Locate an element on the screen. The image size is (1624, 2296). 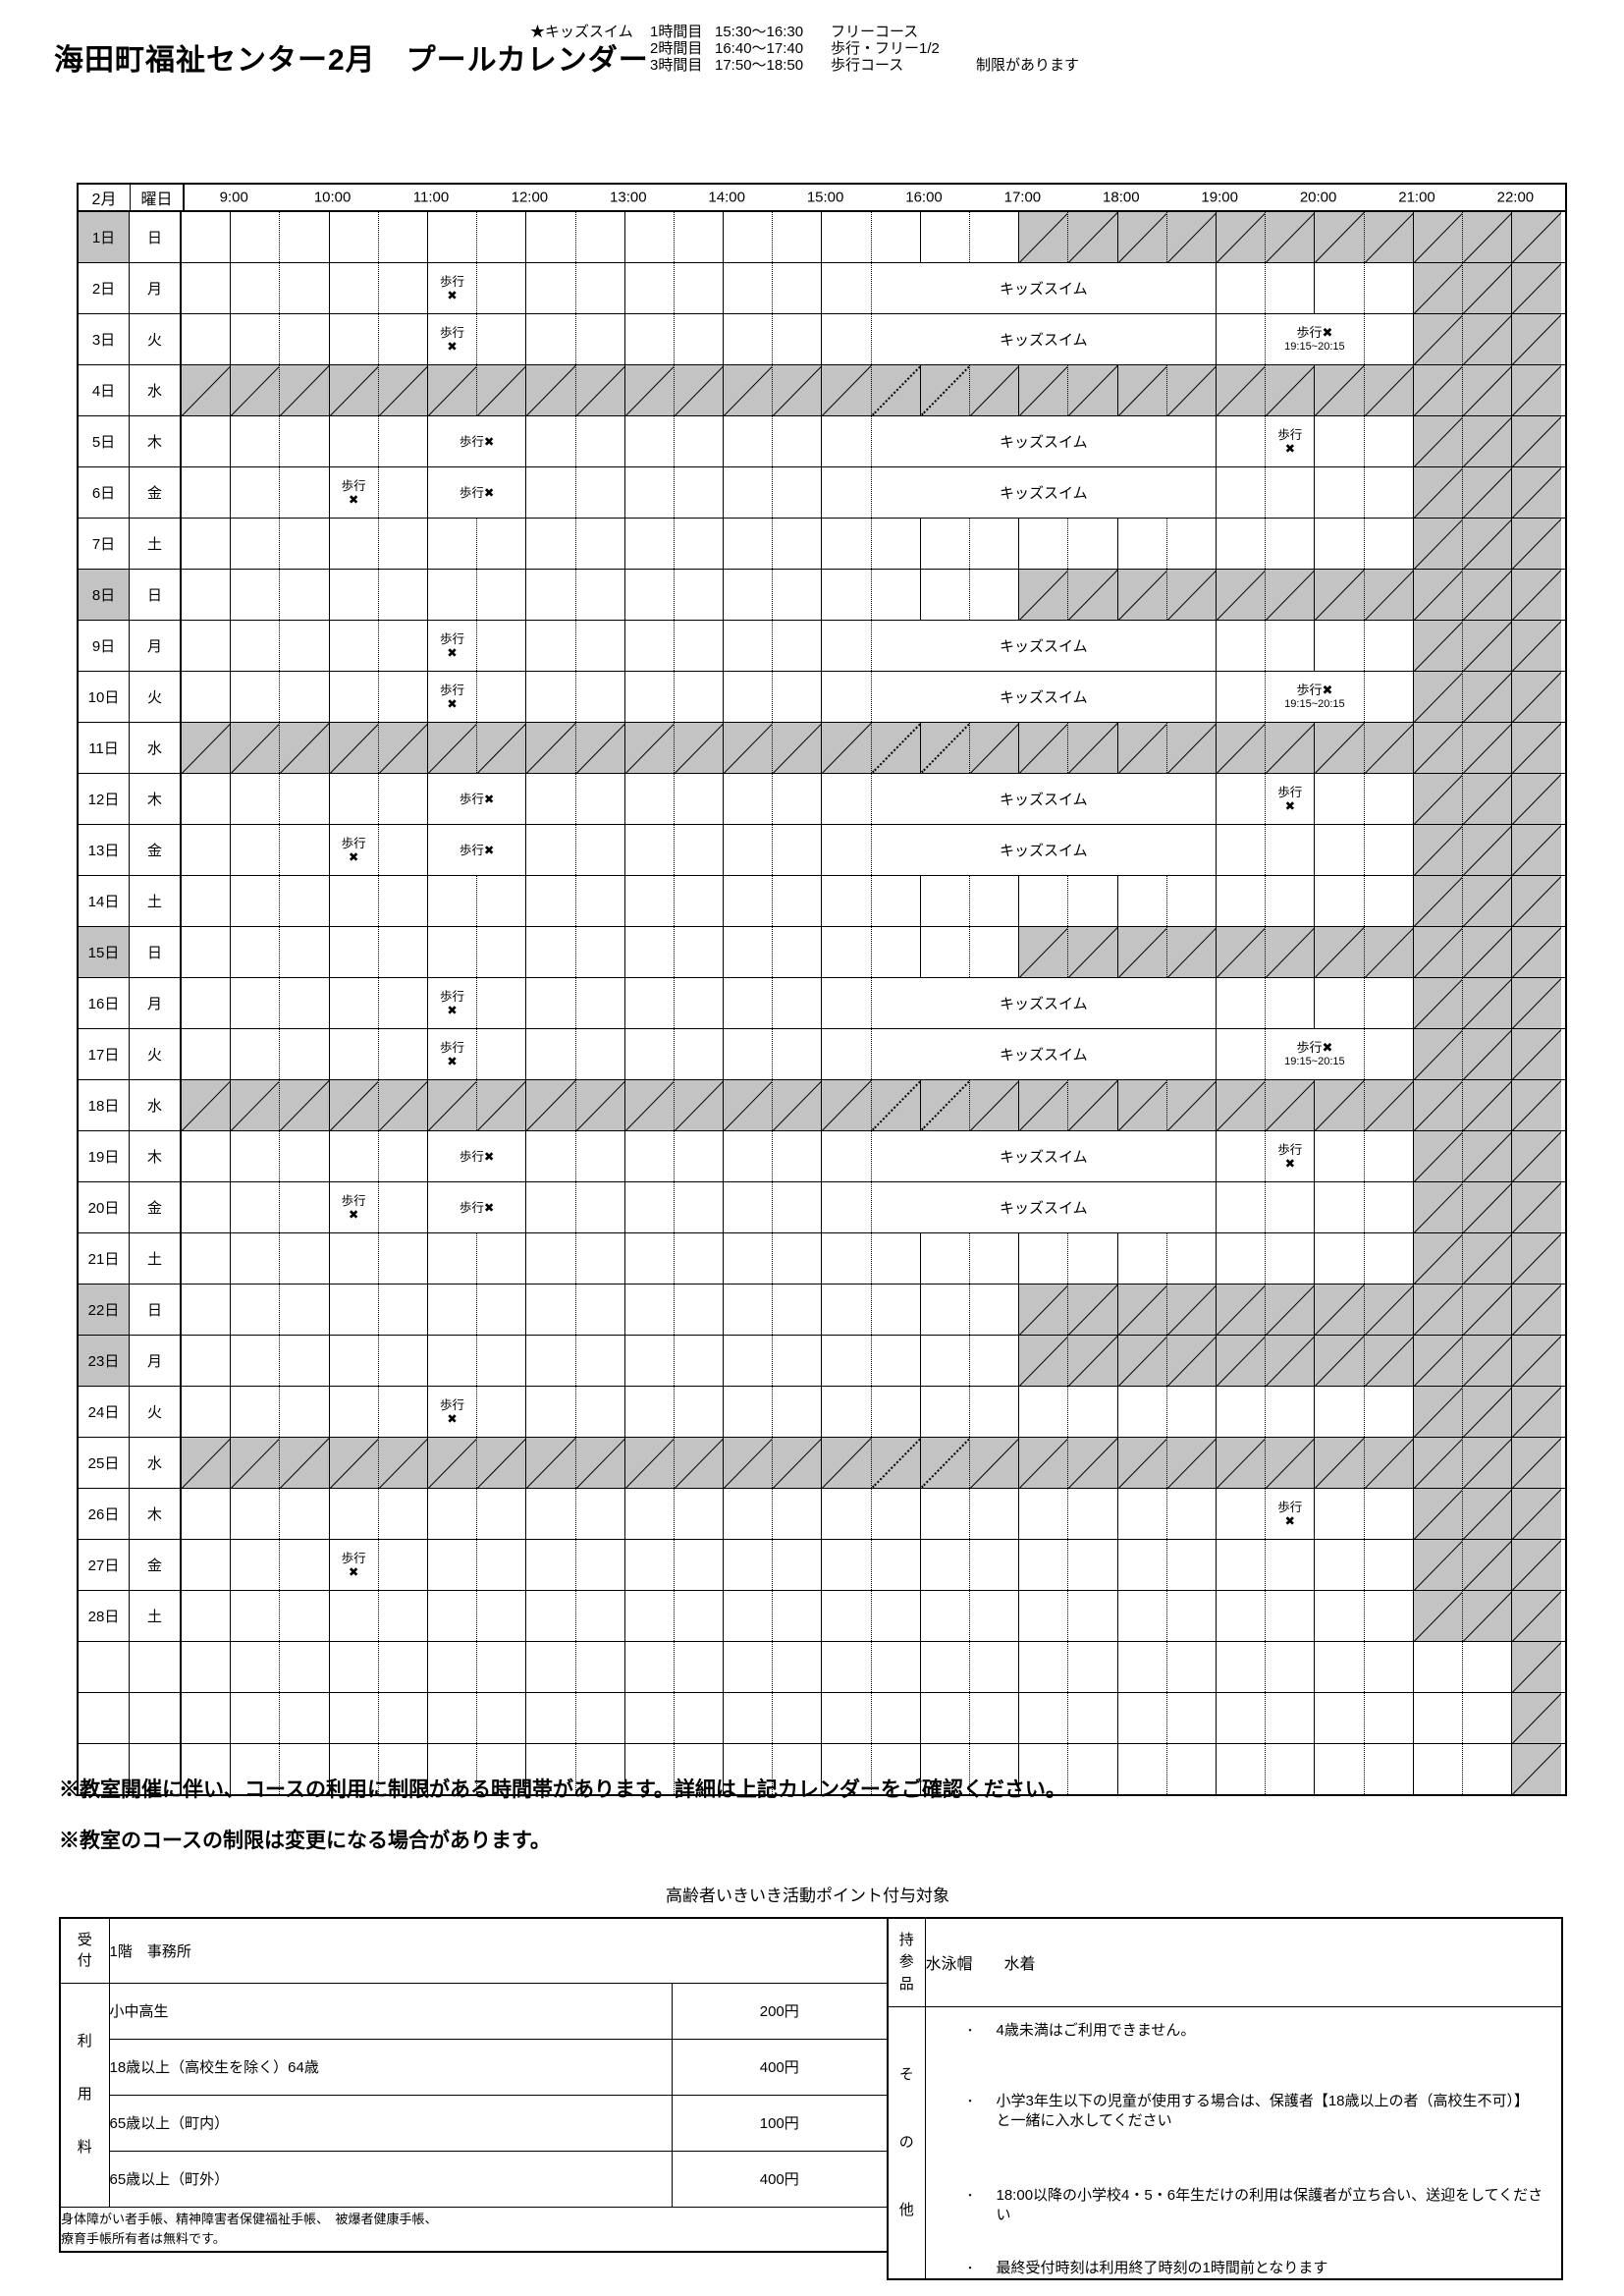
time-label: 12:00 is located at coordinates (530, 197).